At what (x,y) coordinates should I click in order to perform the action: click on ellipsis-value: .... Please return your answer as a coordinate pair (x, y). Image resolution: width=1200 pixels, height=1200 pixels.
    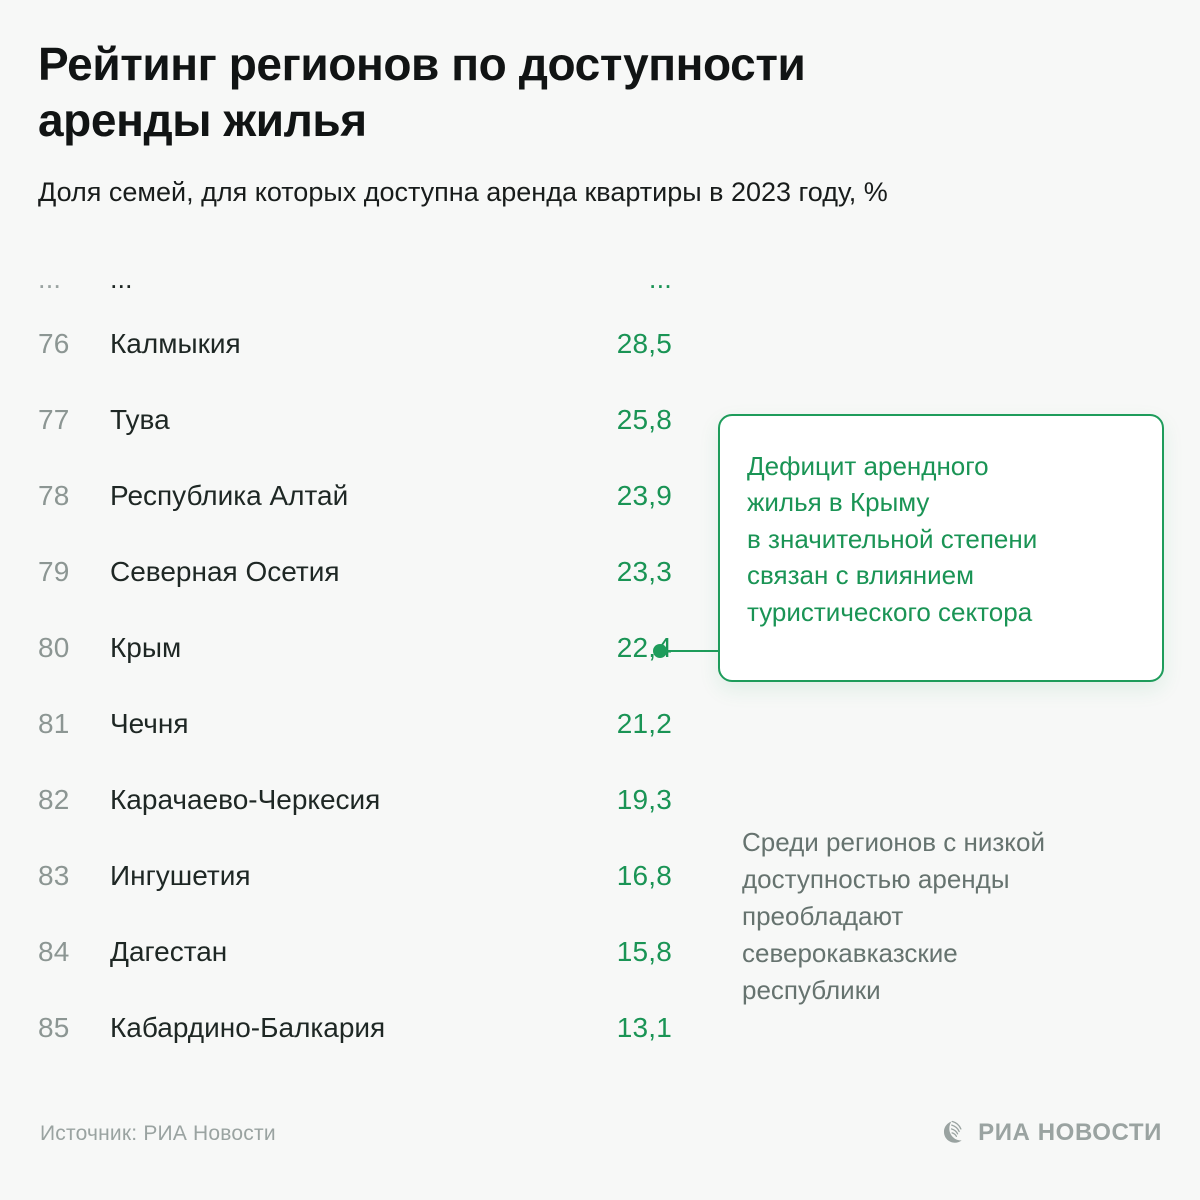
    Looking at the image, I should click on (660, 278).